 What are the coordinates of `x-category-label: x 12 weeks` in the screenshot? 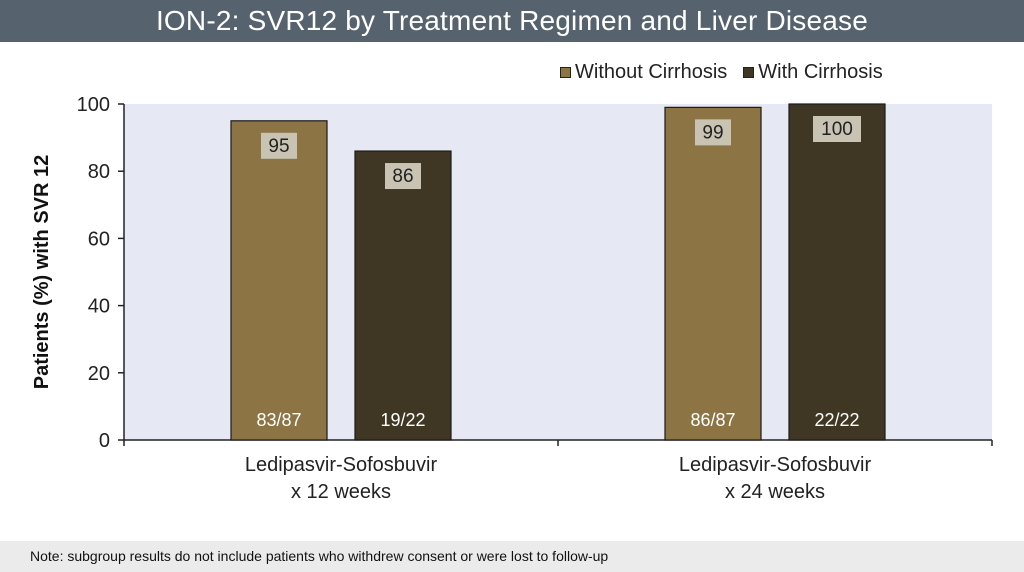 It's located at (341, 492).